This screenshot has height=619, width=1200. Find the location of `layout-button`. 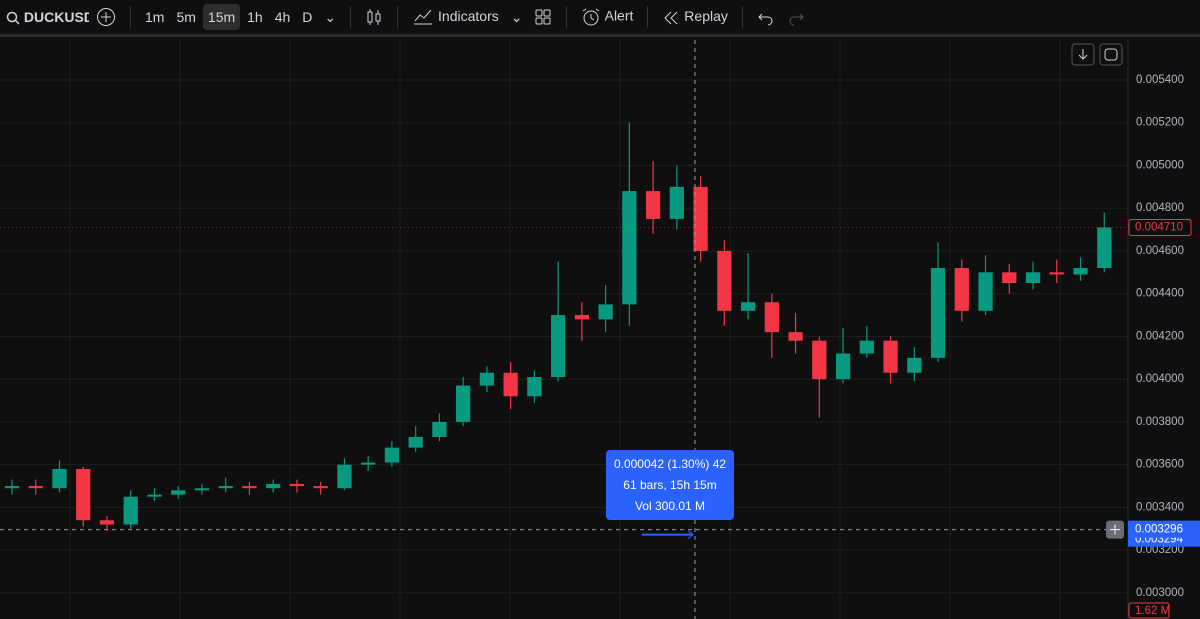

layout-button is located at coordinates (543, 17).